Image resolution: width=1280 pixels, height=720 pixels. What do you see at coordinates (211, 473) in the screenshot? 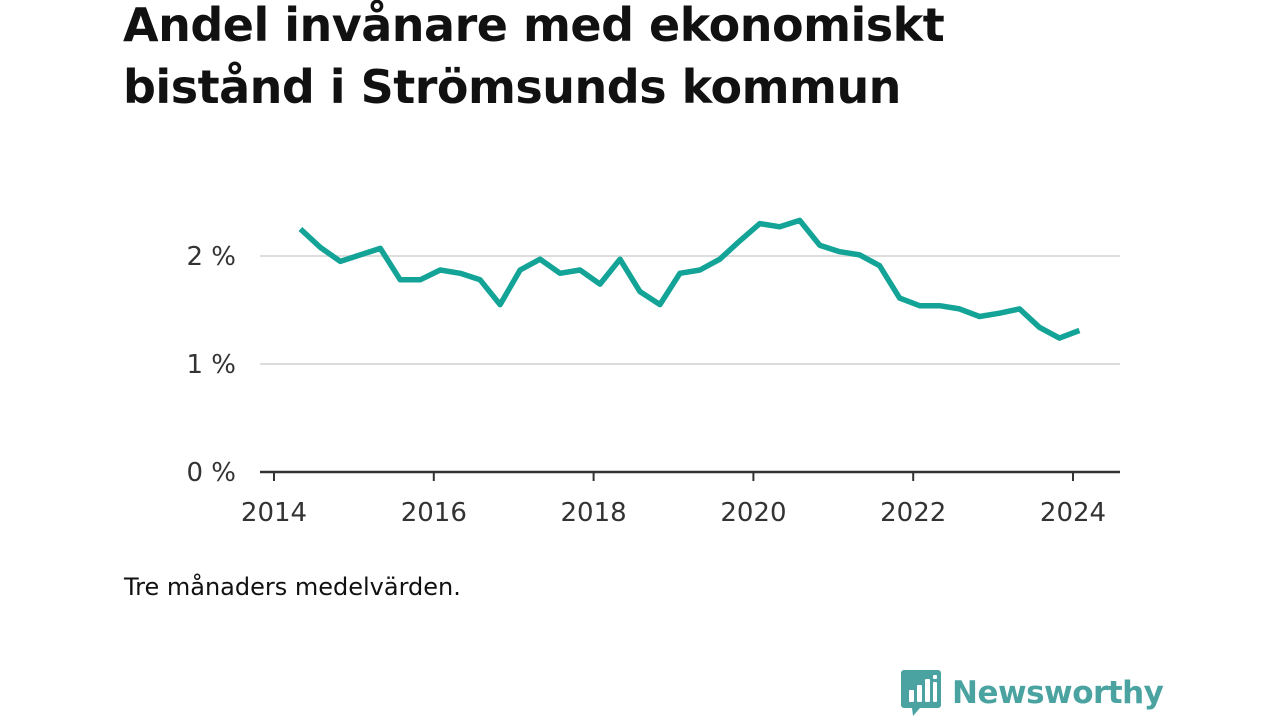
I see `y-tick-label: 0 %` at bounding box center [211, 473].